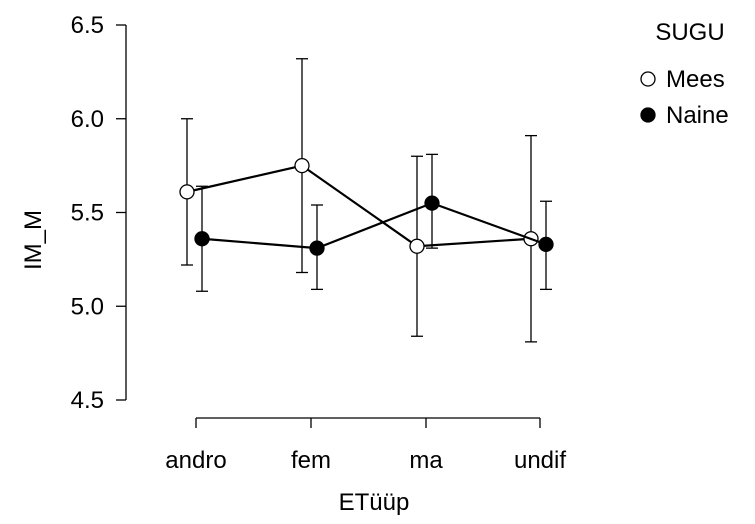 The width and height of the screenshot is (755, 524). Describe the element at coordinates (426, 460) in the screenshot. I see `x-tick-label-ma: ma` at that location.